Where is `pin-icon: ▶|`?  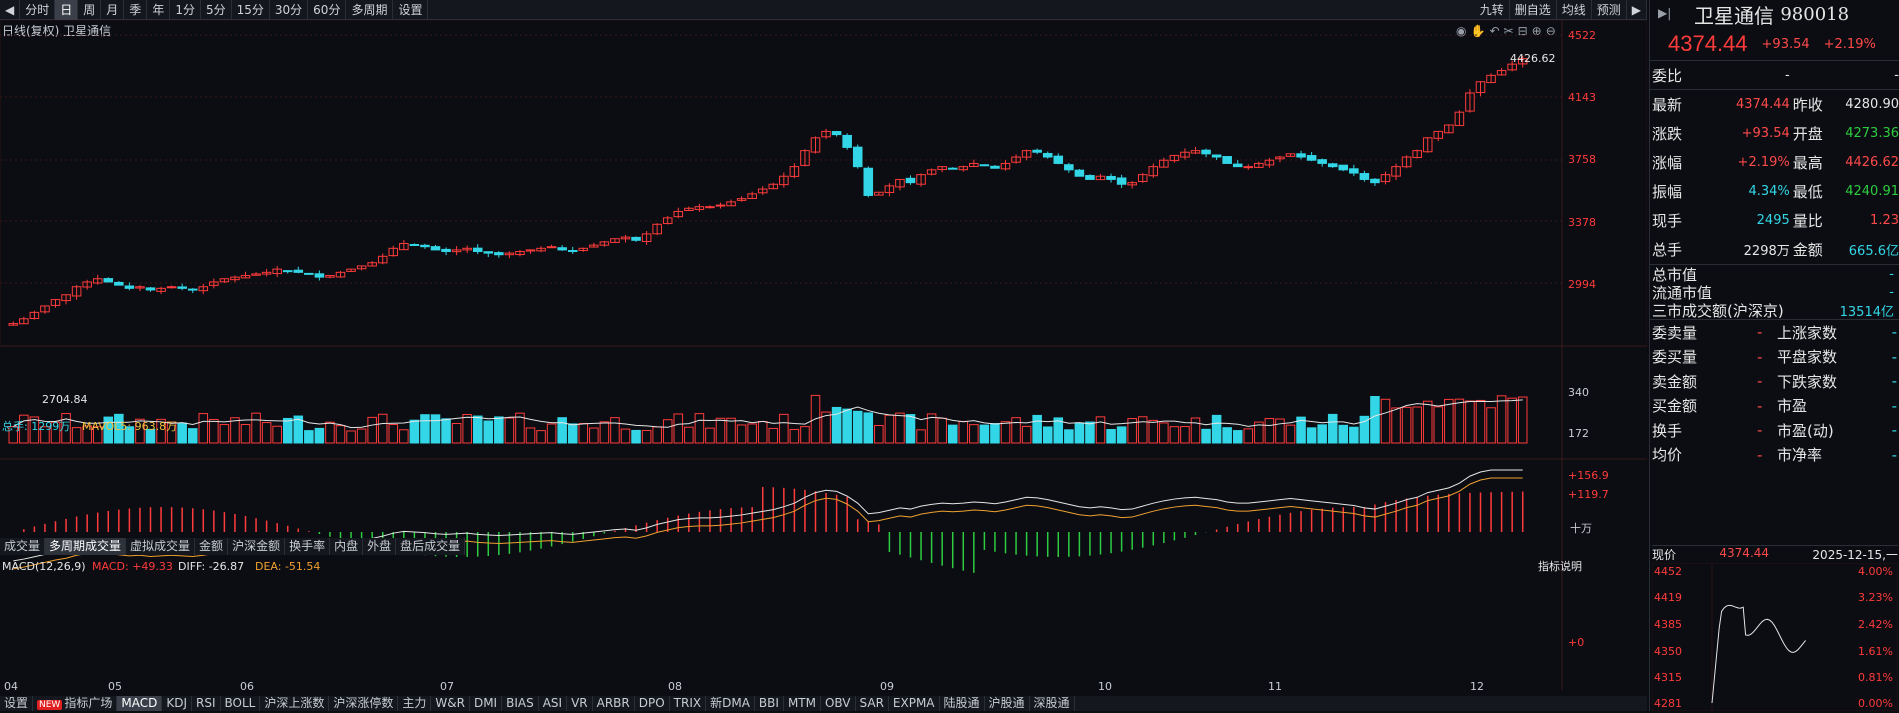 pin-icon: ▶| is located at coordinates (1665, 13).